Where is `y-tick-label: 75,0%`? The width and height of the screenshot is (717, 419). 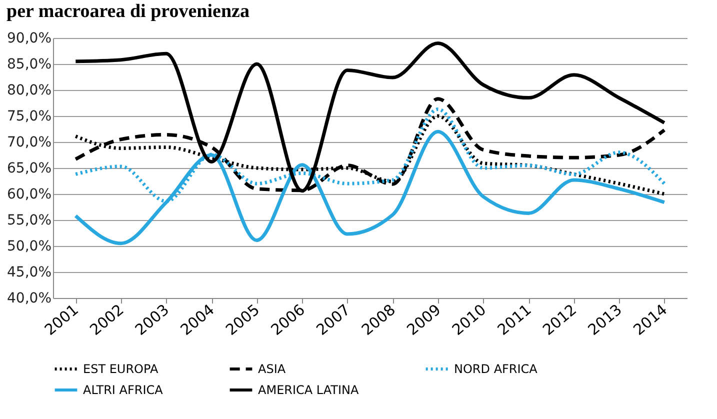
y-tick-label: 75,0% is located at coordinates (29, 116).